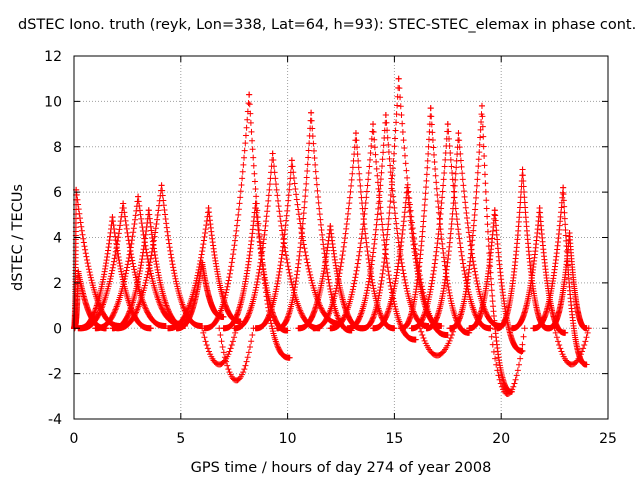  I want to click on x-tick-label: 15, so click(394, 439).